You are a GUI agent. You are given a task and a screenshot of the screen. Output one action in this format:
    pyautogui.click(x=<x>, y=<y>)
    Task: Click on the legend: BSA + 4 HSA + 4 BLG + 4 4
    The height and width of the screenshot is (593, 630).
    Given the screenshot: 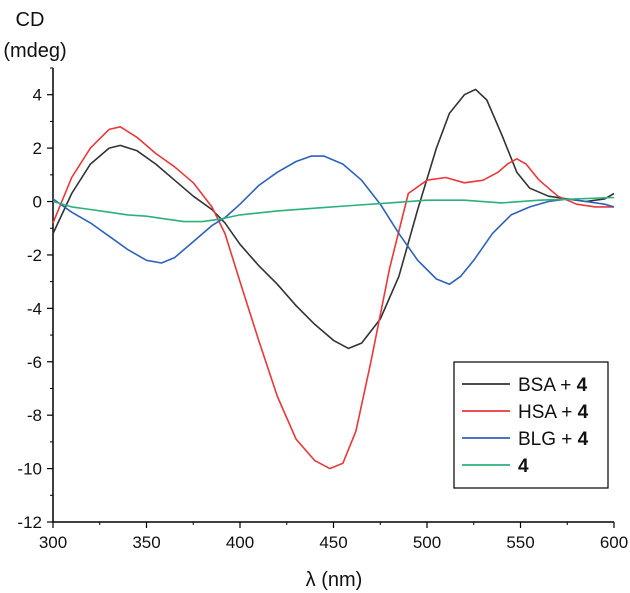 What is the action you would take?
    pyautogui.click(x=531, y=425)
    